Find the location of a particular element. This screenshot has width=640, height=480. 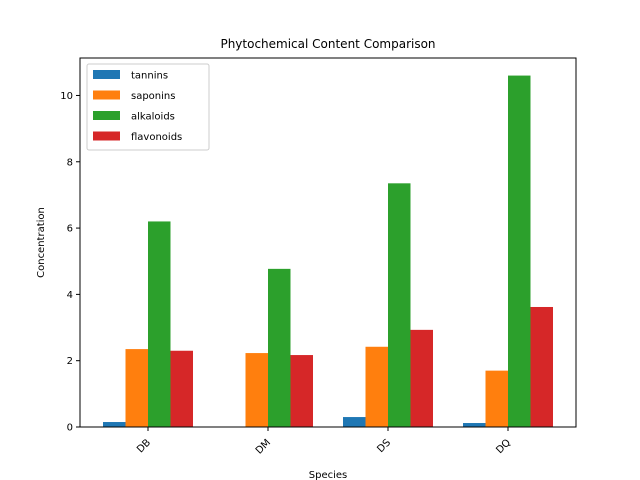

y-tick-label: 0 is located at coordinates (70, 428).